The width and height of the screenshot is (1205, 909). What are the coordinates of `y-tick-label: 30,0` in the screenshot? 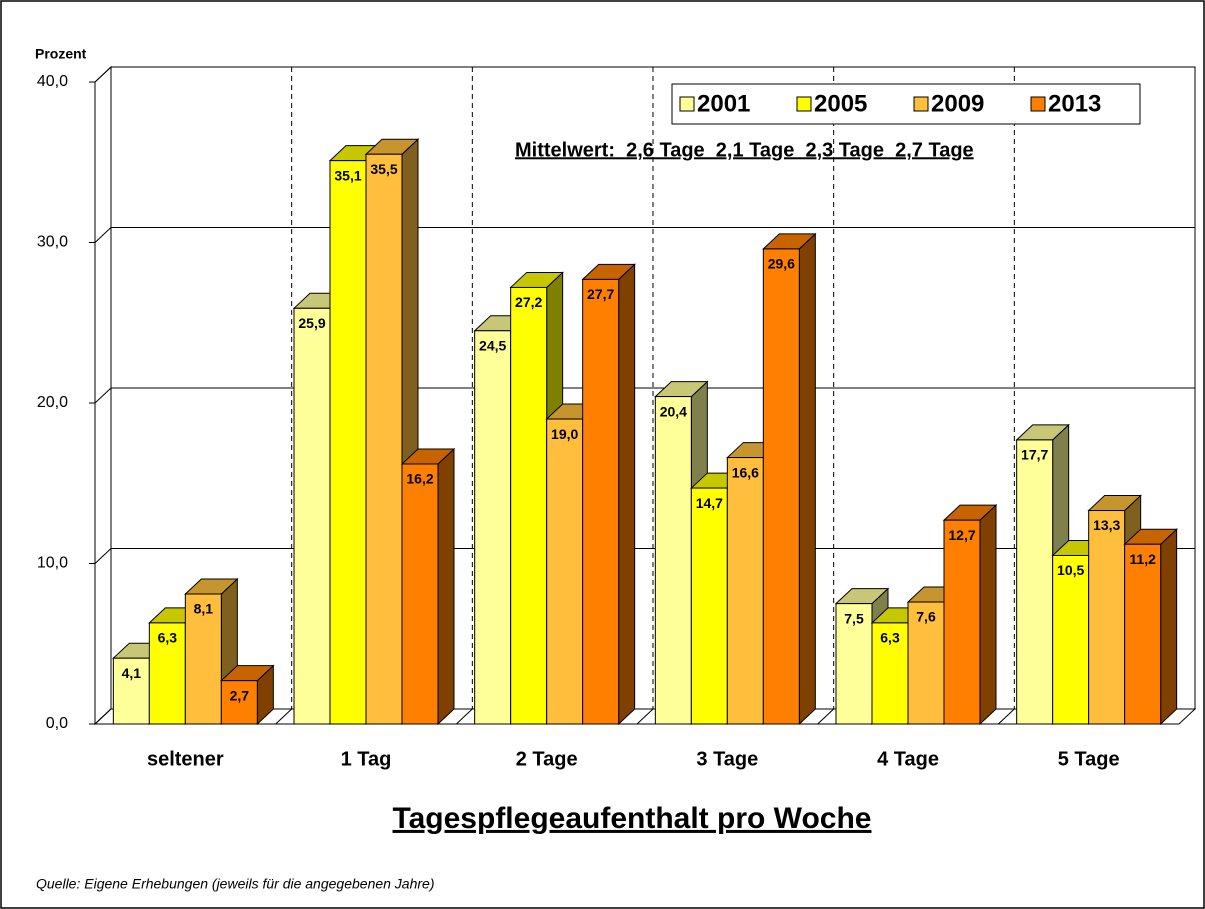 It's located at (52, 242).